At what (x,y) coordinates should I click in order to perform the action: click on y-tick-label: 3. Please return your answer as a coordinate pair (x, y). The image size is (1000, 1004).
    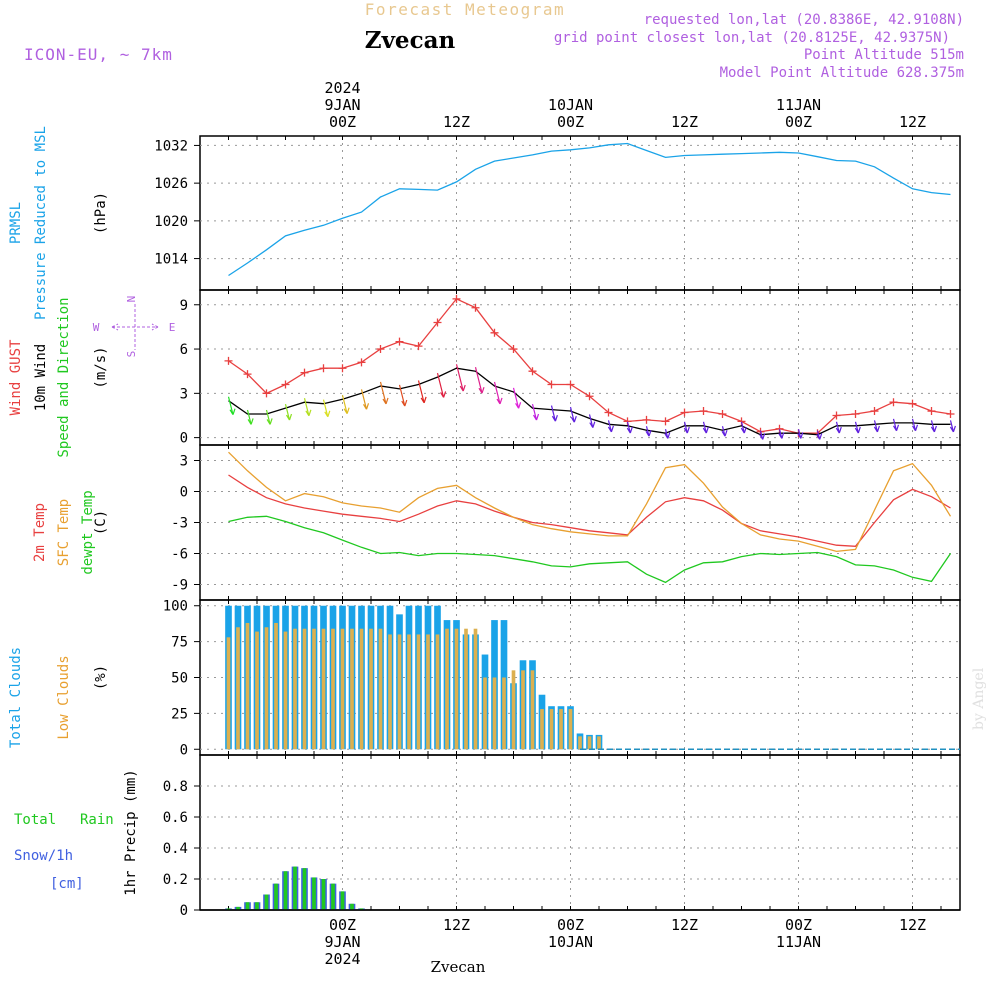
    Looking at the image, I should click on (184, 462).